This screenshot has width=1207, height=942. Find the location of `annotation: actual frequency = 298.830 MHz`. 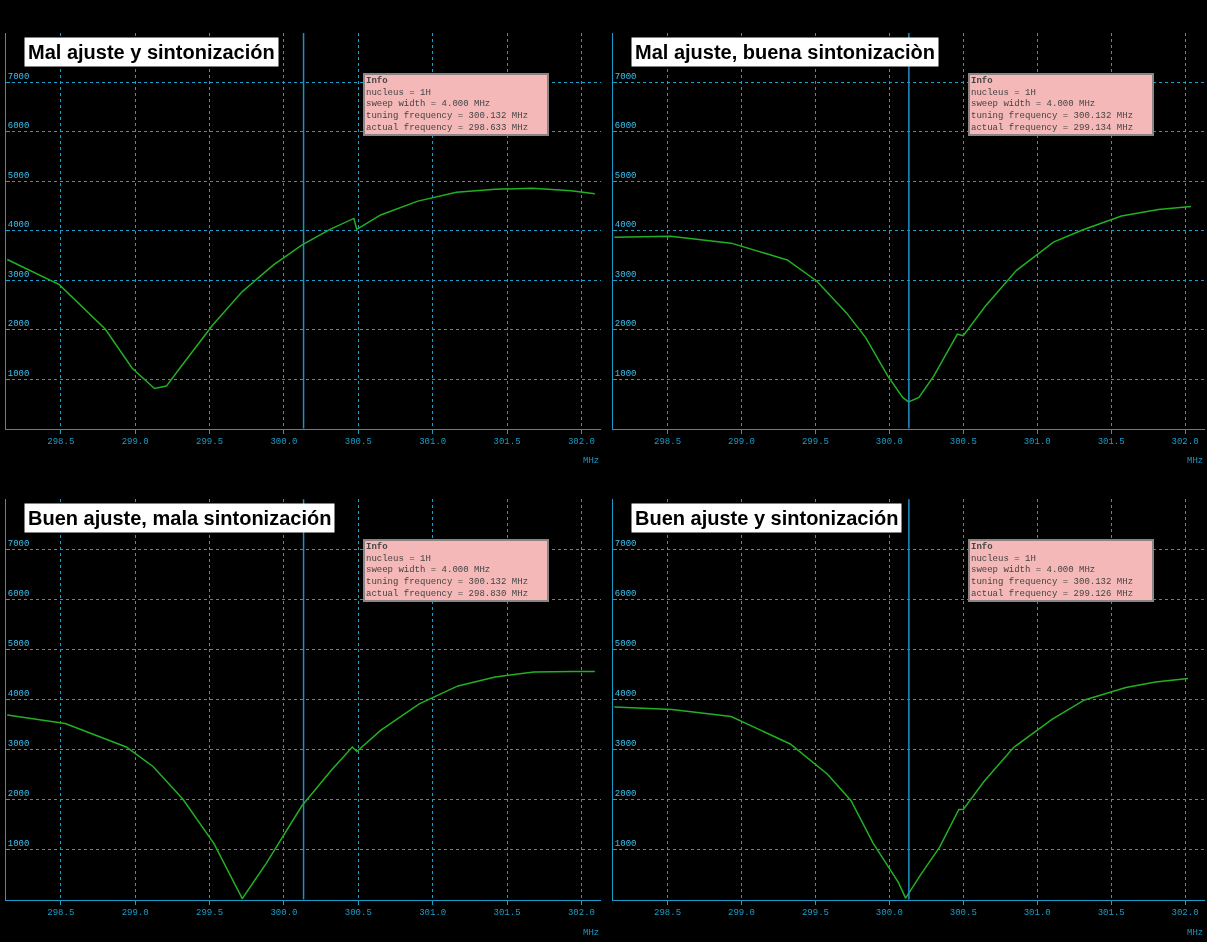

annotation: actual frequency = 298.830 MHz is located at coordinates (447, 593).